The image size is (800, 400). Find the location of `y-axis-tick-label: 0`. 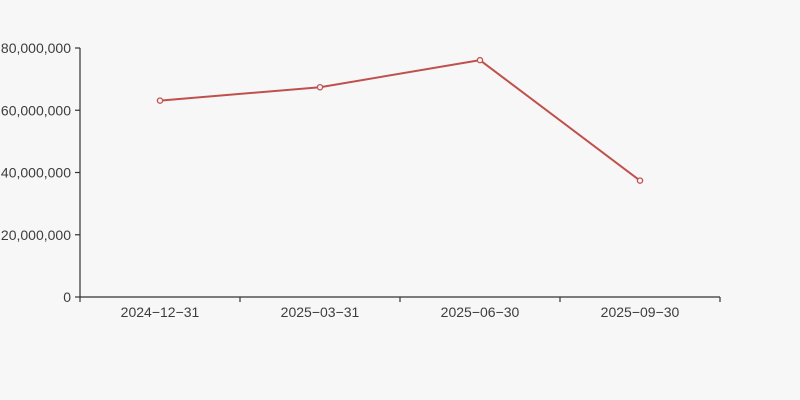

y-axis-tick-label: 0 is located at coordinates (67, 297).